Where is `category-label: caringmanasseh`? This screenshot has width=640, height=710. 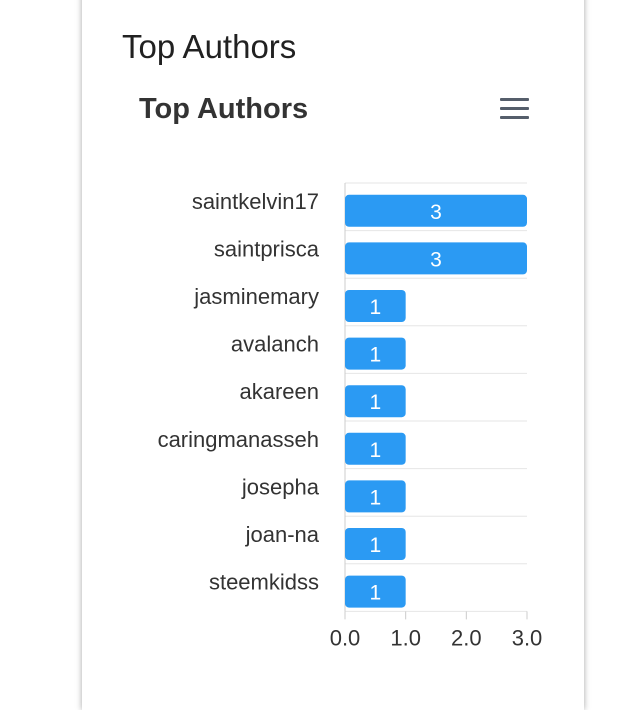 category-label: caringmanasseh is located at coordinates (238, 439).